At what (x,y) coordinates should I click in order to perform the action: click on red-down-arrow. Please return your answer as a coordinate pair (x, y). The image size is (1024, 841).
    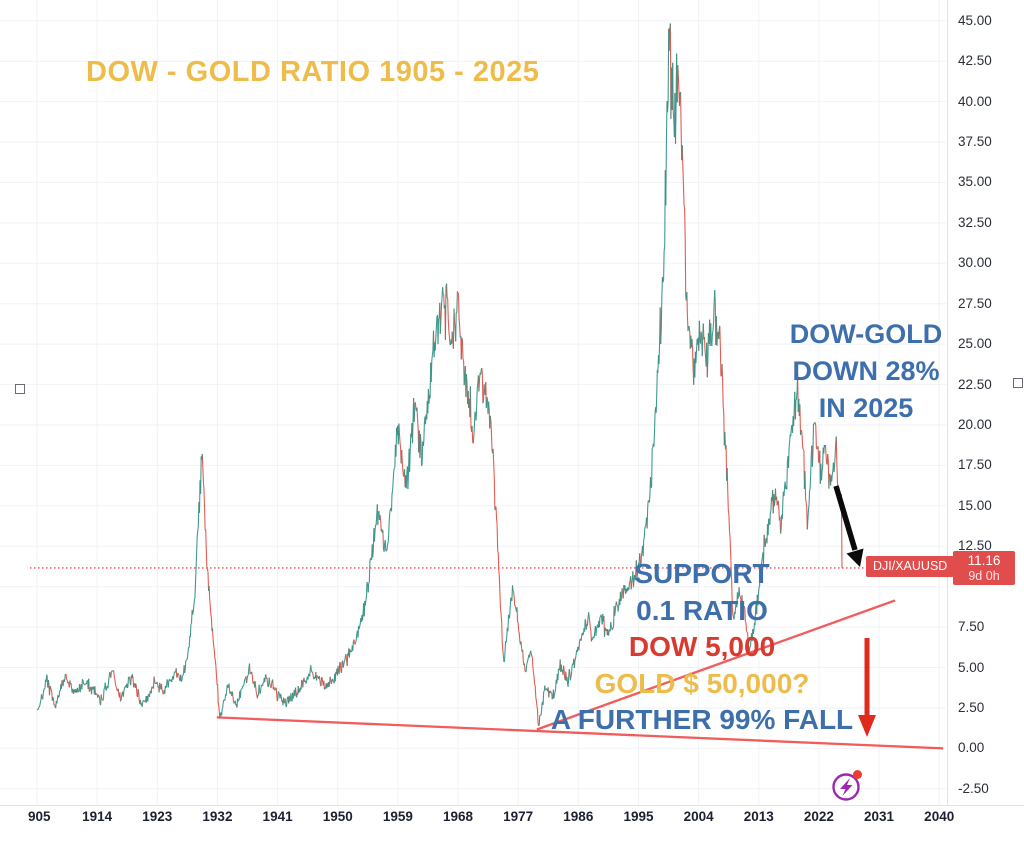
    Looking at the image, I should click on (867, 687).